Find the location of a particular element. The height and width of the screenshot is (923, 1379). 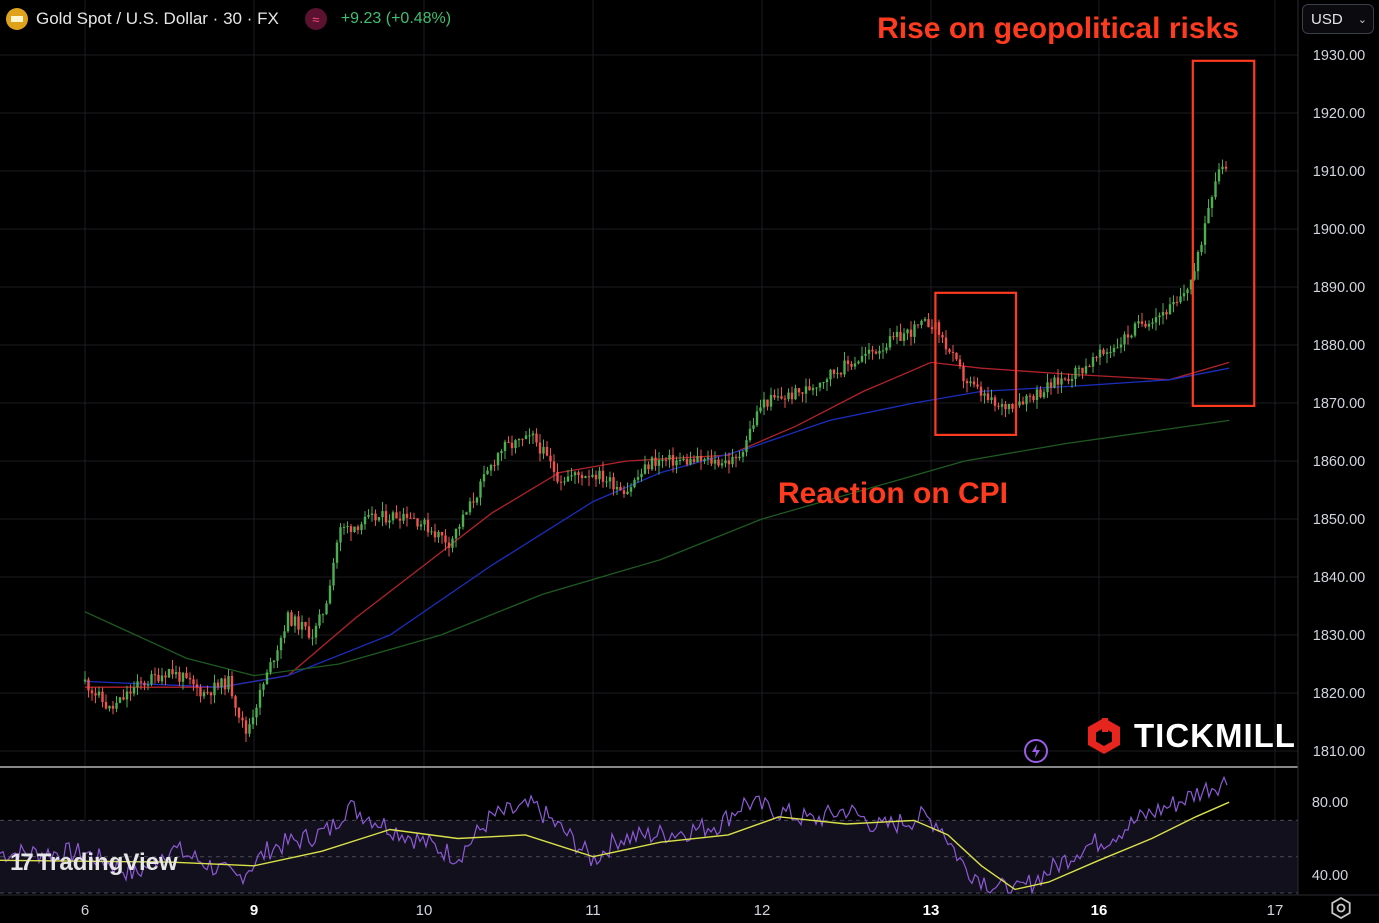

currency-select: USD ⌄ is located at coordinates (1338, 19).